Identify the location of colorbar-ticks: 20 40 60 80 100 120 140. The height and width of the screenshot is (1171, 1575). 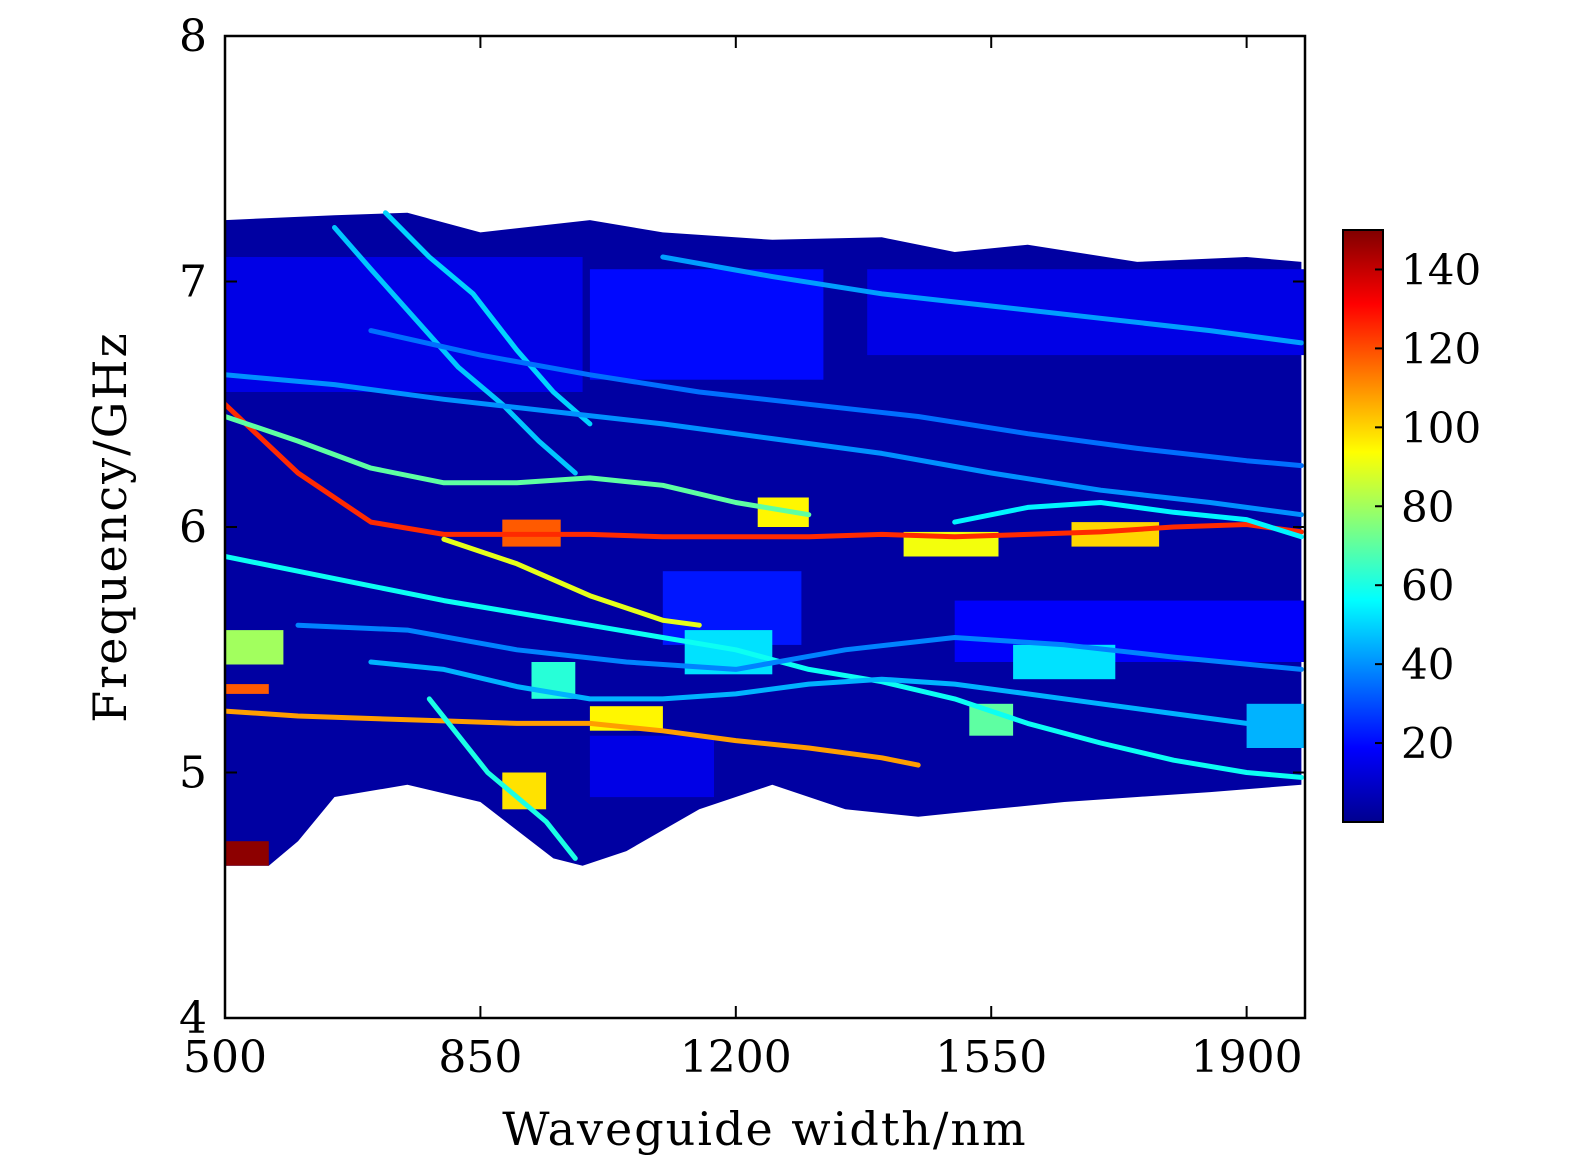
(1428, 506).